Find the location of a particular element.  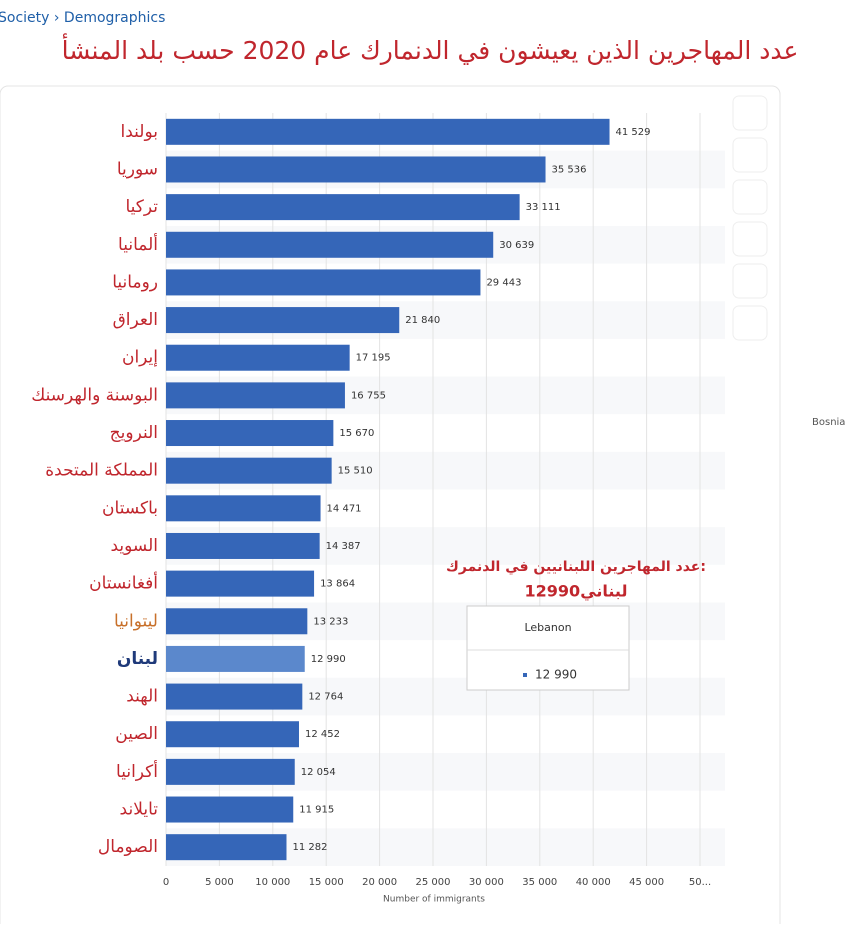

x-tick-label: 40 000 is located at coordinates (593, 882).